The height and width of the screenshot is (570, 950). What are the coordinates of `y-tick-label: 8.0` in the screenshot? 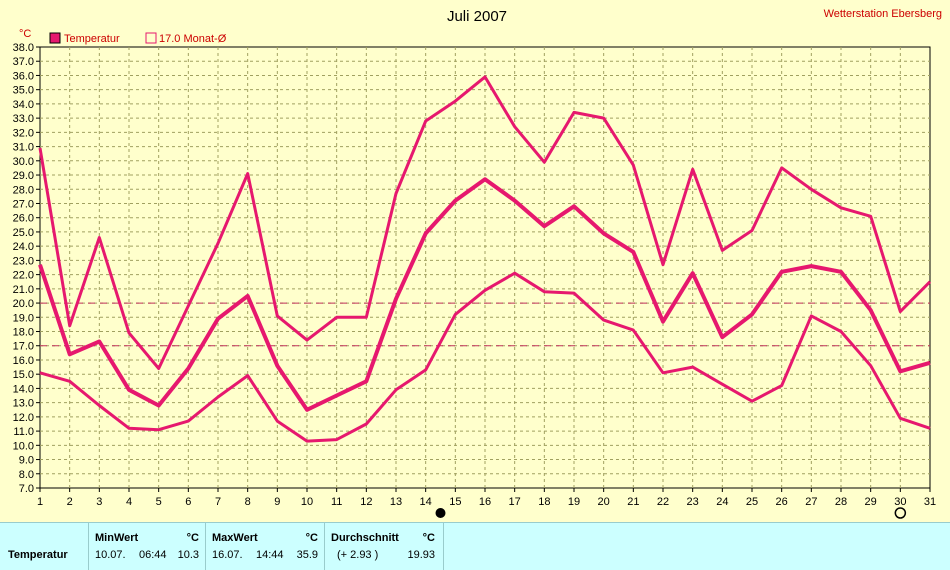 It's located at (26, 475).